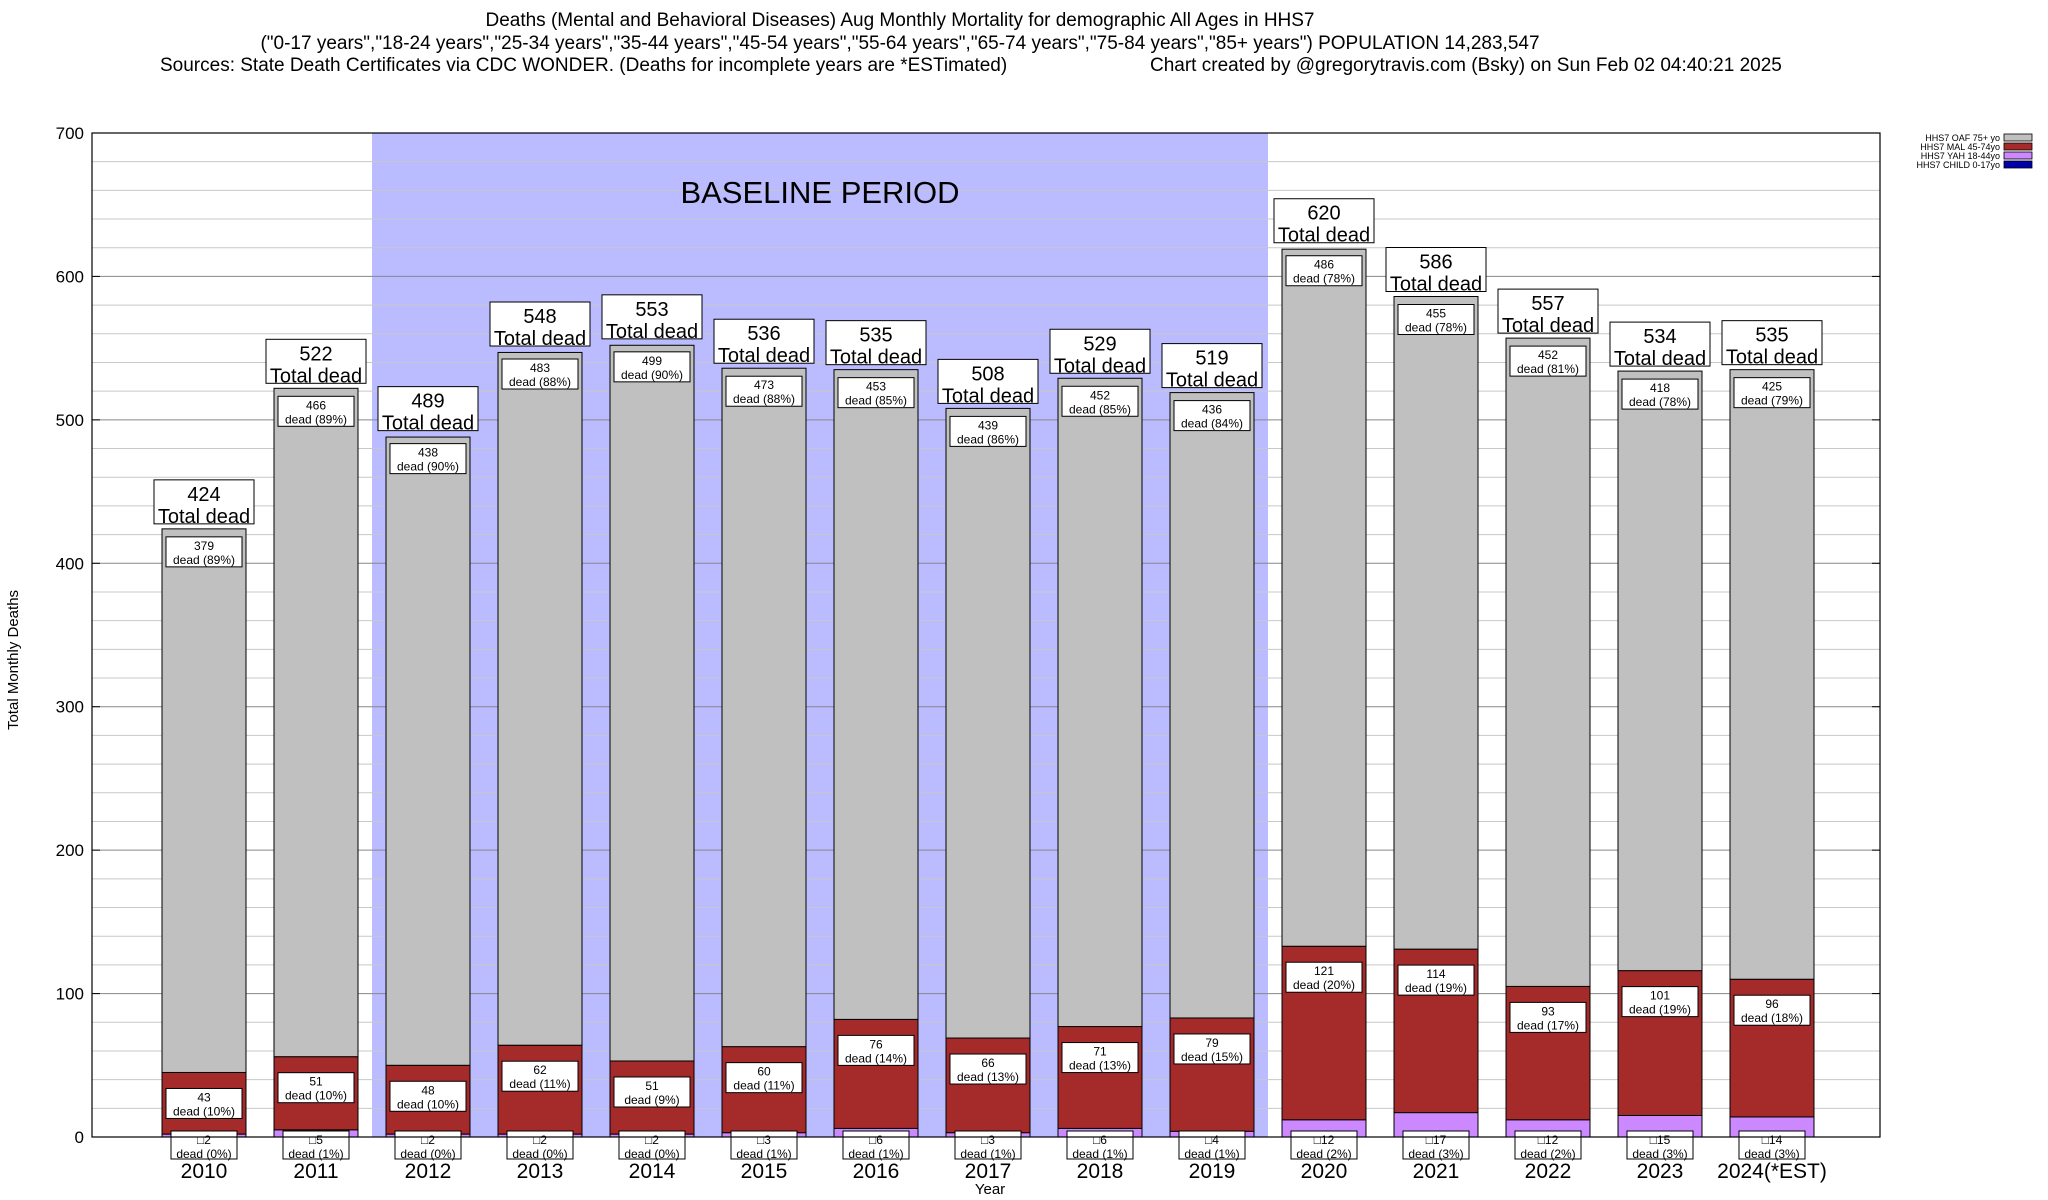 The width and height of the screenshot is (2048, 1200). Describe the element at coordinates (1212, 424) in the screenshot. I see `label-text: dead (84%)` at that location.